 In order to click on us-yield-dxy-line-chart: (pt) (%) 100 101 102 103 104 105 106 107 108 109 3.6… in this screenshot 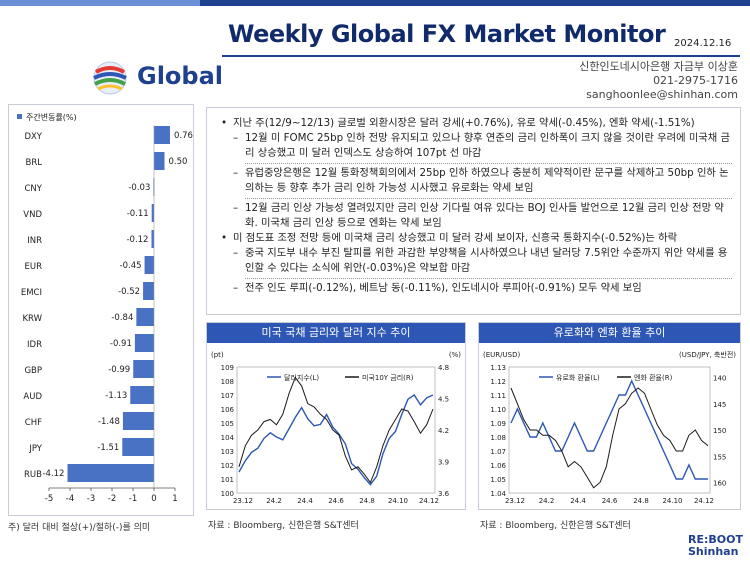, I will do `click(336, 428)`.